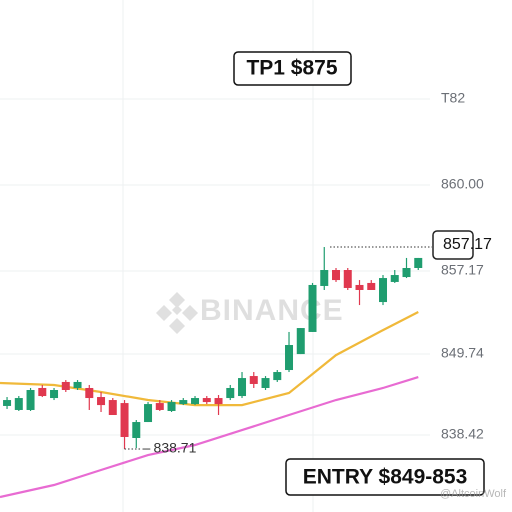  I want to click on watermark-logo, so click(177, 313).